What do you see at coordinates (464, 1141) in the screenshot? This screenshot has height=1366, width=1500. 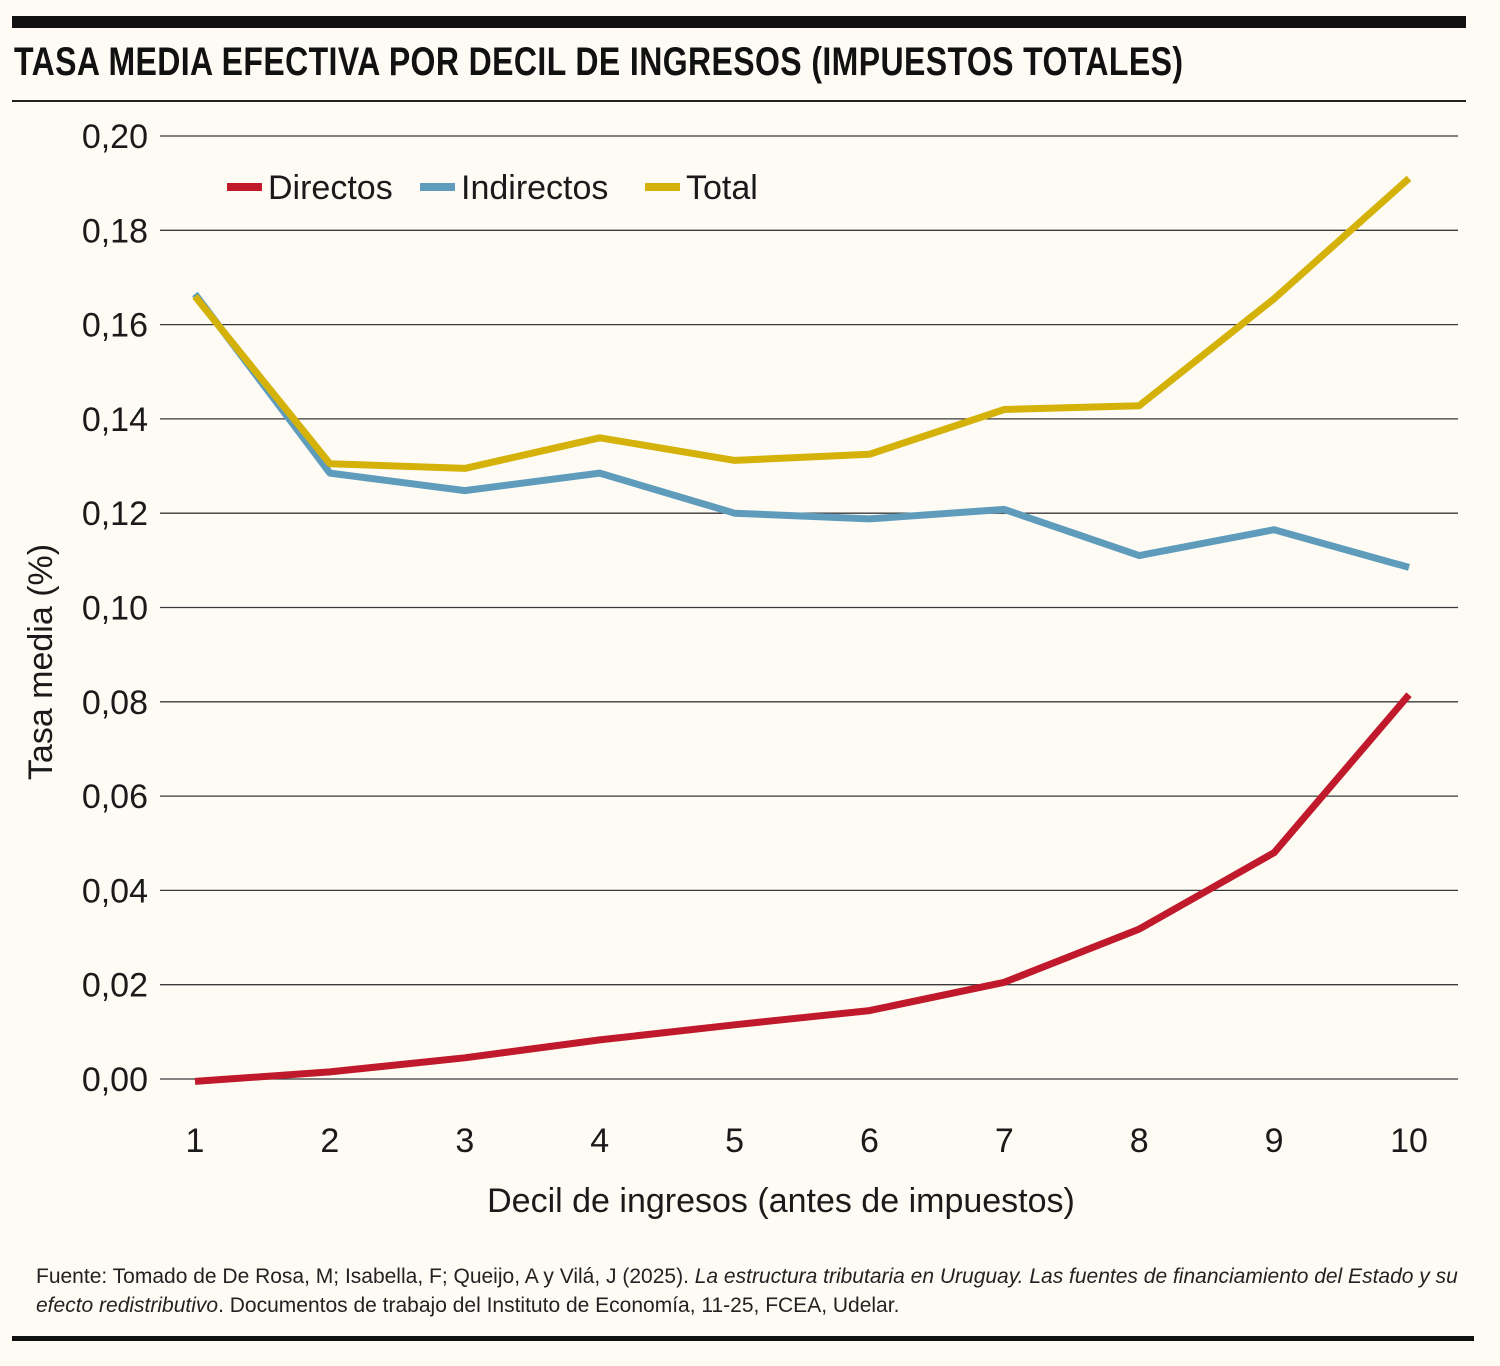 I see `x-tick-label: 3` at bounding box center [464, 1141].